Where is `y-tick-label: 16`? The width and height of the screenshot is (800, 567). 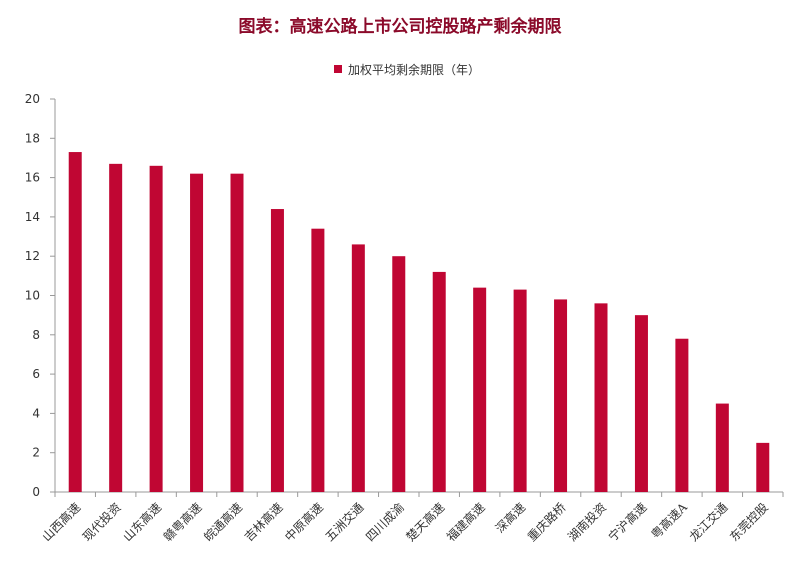
y-tick-label: 16 is located at coordinates (32, 178).